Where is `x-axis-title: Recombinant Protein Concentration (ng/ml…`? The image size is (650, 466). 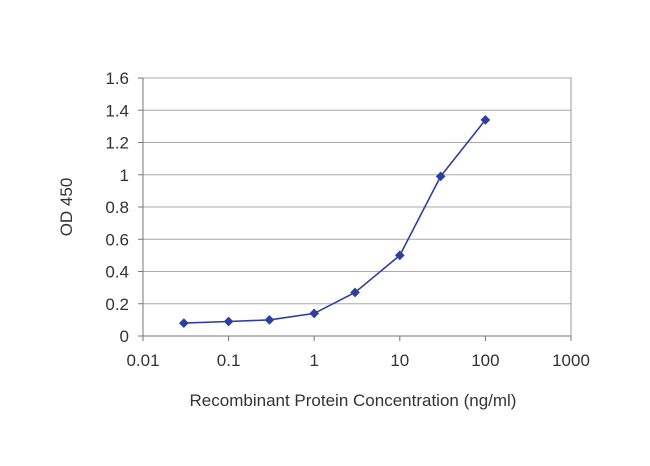 x-axis-title: Recombinant Protein Concentration (ng/ml… is located at coordinates (353, 400).